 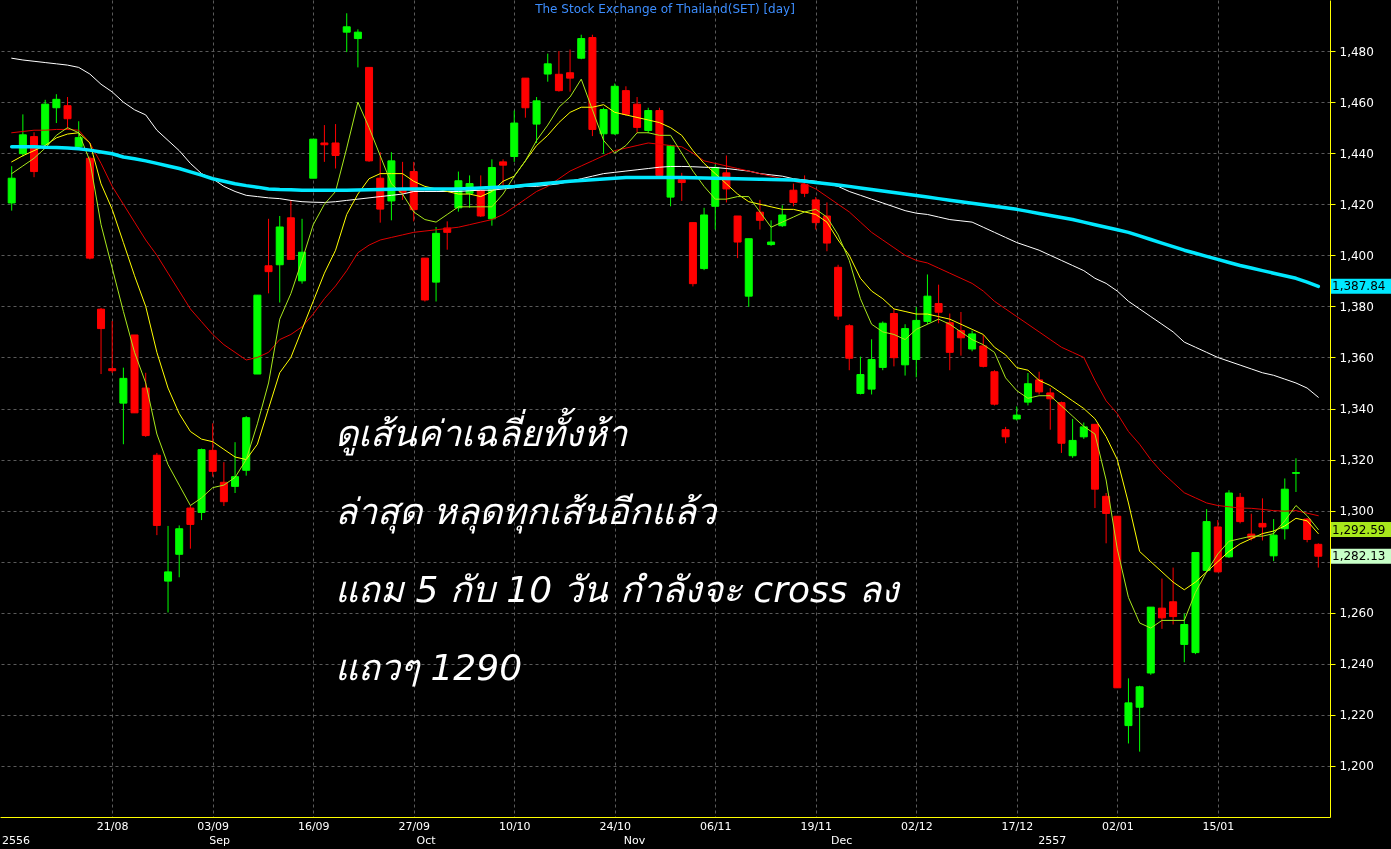 I want to click on x-tick-label: 15/01, so click(x=1218, y=826).